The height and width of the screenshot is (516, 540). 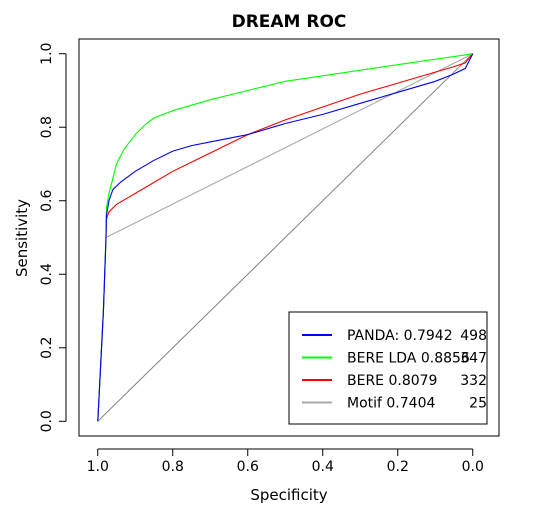 What do you see at coordinates (47, 348) in the screenshot?
I see `y-tick-label: 0.2` at bounding box center [47, 348].